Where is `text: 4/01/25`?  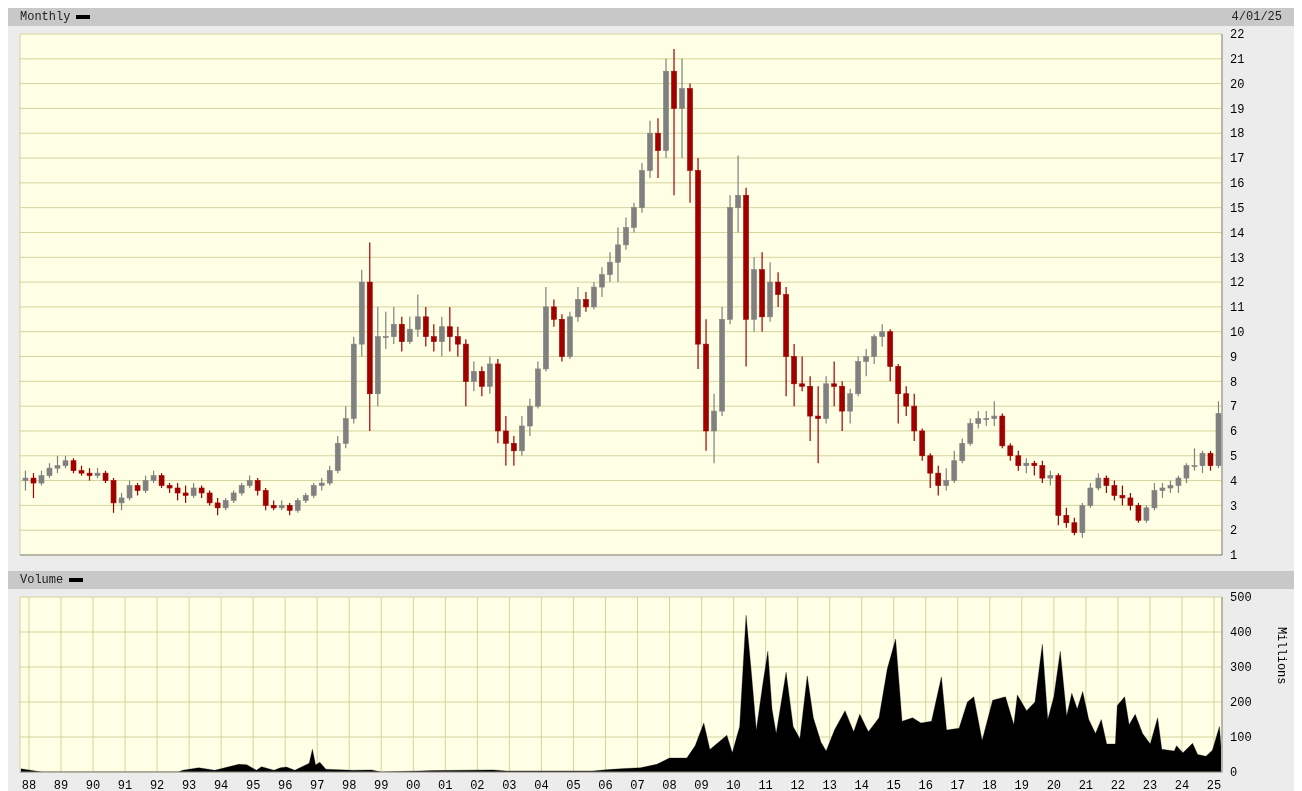 text: 4/01/25 is located at coordinates (1256, 17).